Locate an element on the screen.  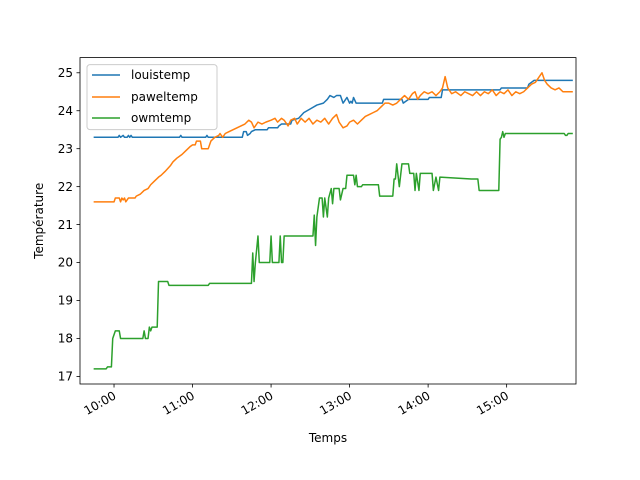
y-tick-label: 20 is located at coordinates (65, 263).